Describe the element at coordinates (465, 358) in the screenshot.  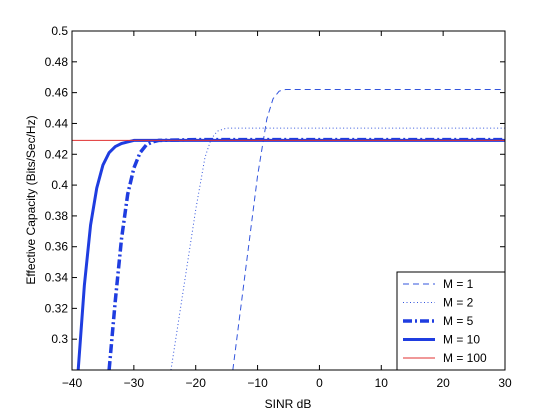
I see `legend-label-5: M = 100` at that location.